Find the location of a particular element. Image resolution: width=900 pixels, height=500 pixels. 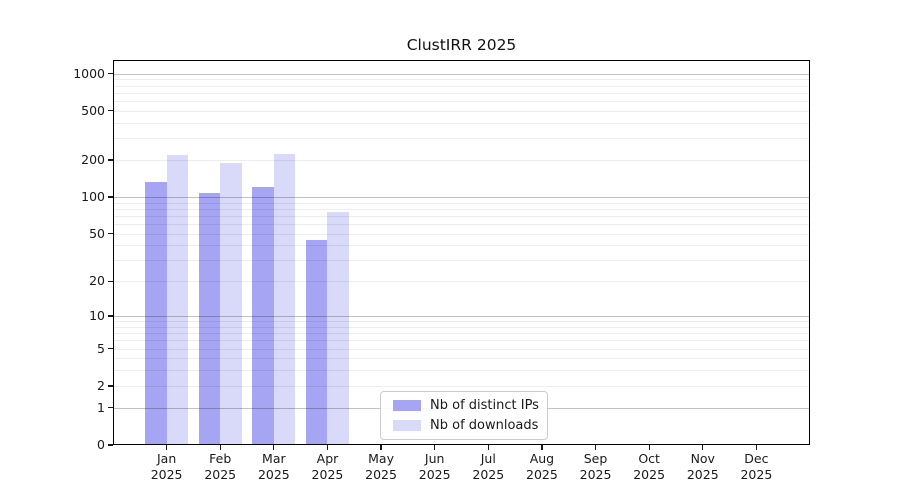

x-tick-label-feb-2025: Feb 2025 is located at coordinates (220, 466).